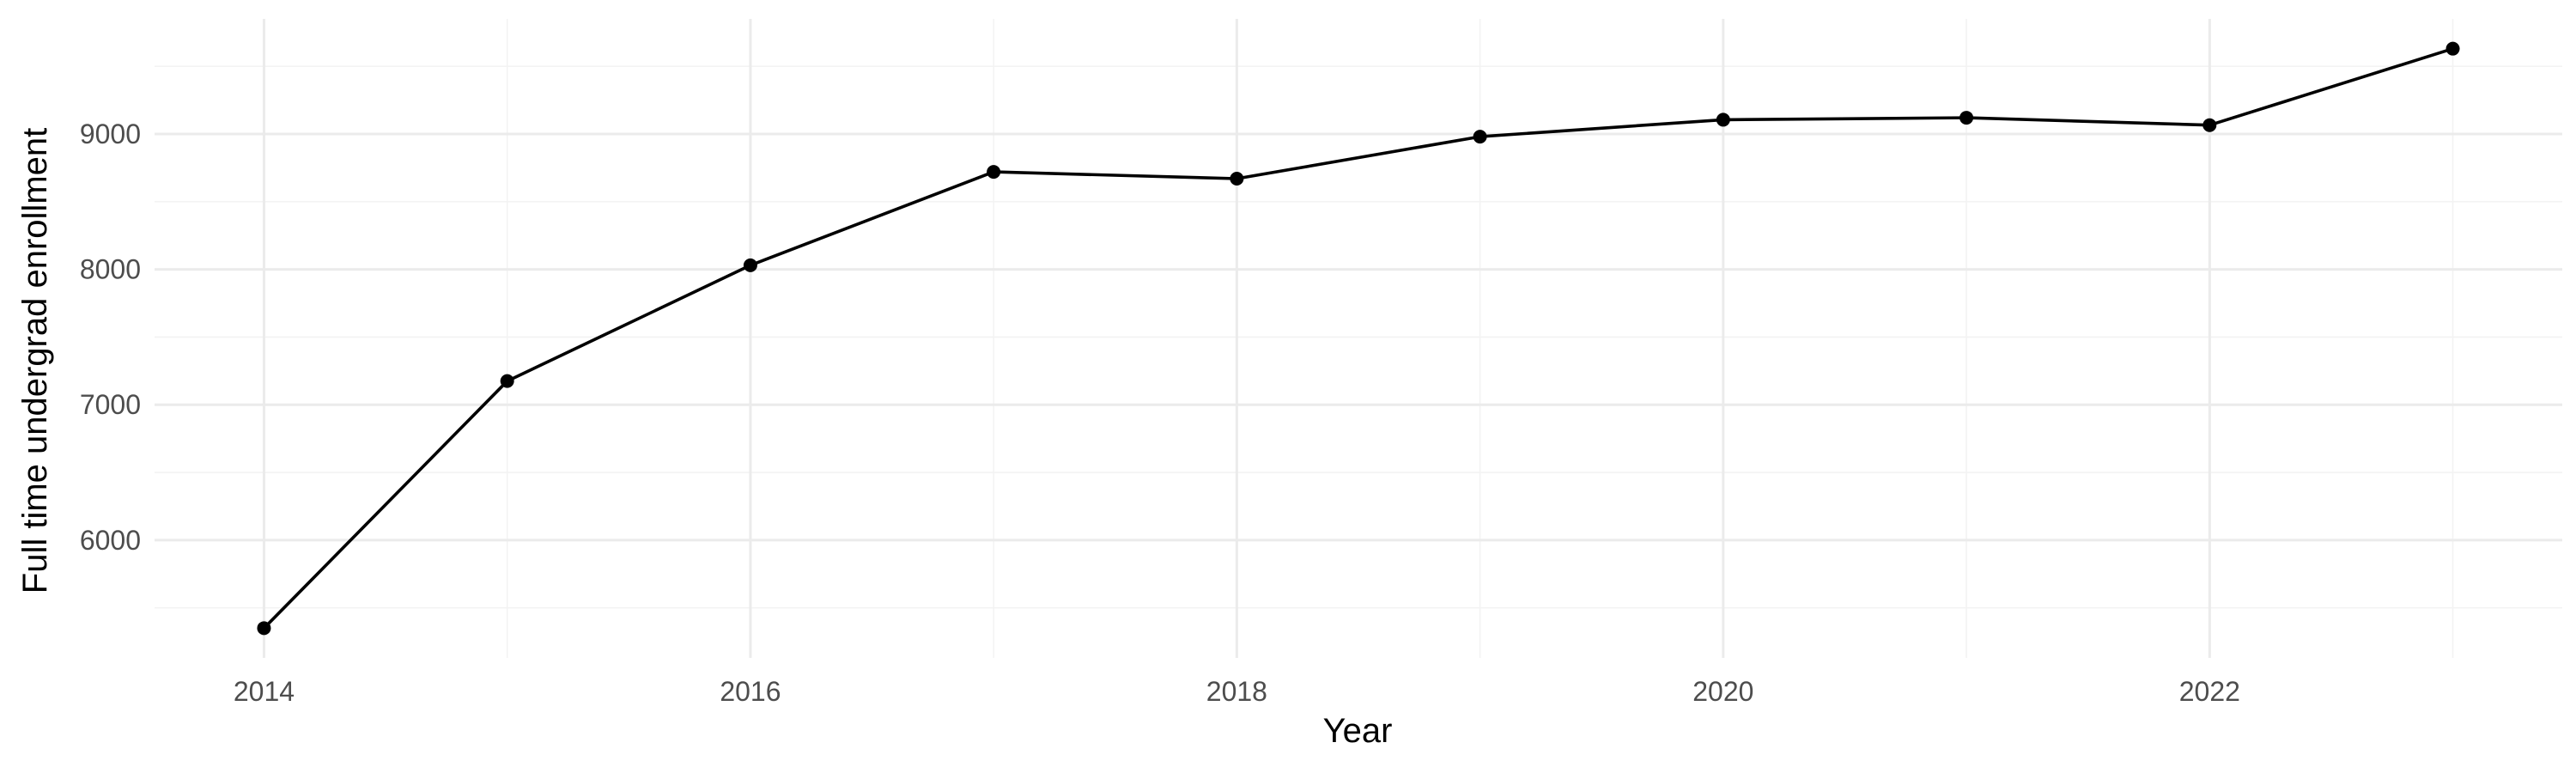  I want to click on x-tick-label: 2022, so click(2209, 691).